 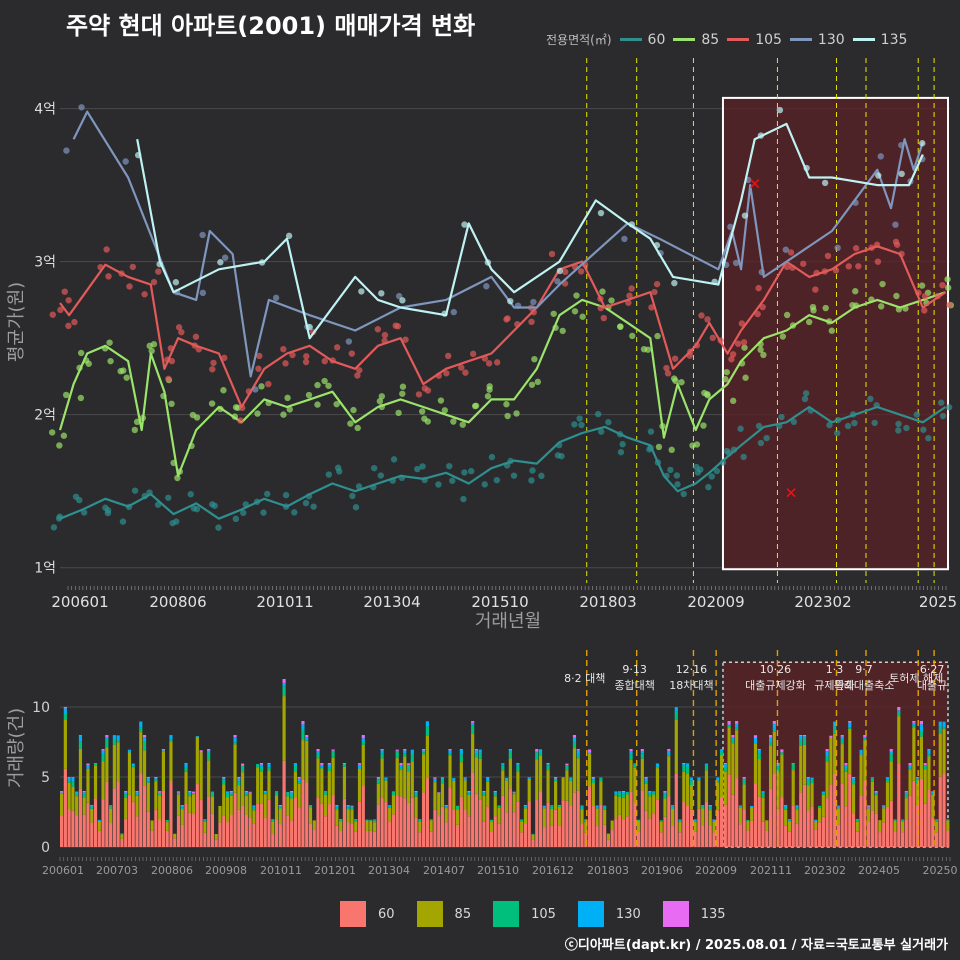 What do you see at coordinates (864, 685) in the screenshot?
I see `event-label: 특례대출축소` at bounding box center [864, 685].